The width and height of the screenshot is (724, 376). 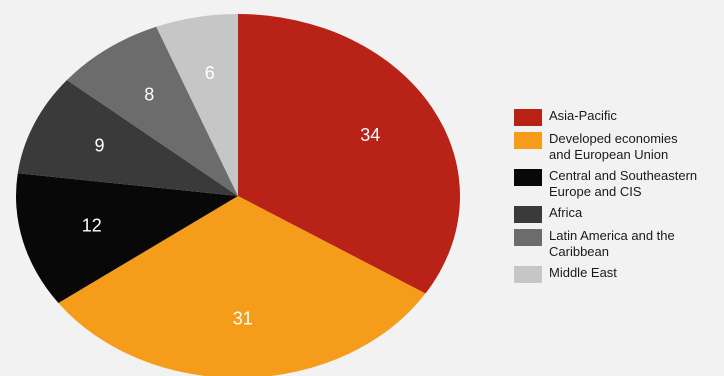 I want to click on legend-label: Asia-Pacific, so click(x=583, y=115).